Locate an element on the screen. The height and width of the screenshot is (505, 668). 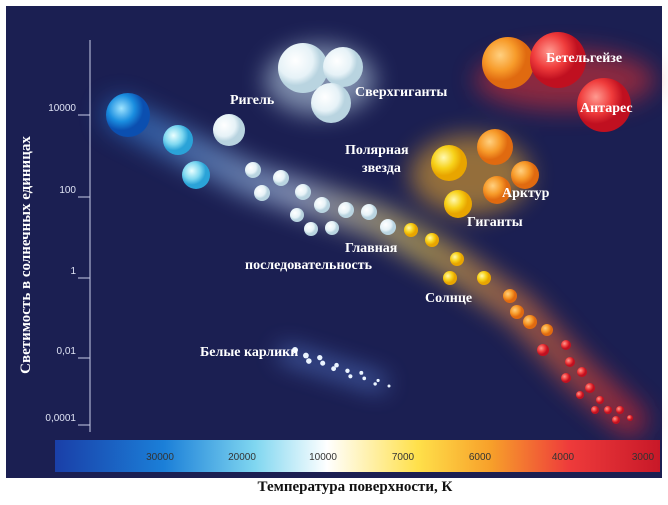
x-axis-title: Температура поверхности, К is located at coordinates (355, 487).